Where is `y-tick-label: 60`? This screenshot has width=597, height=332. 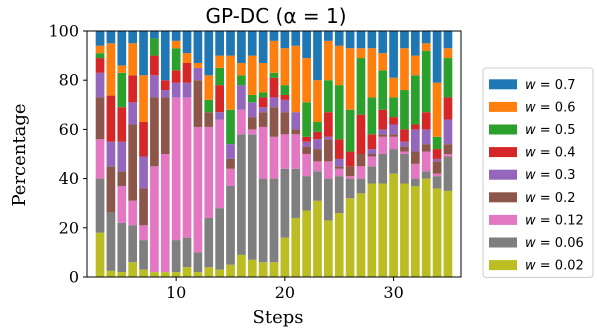 y-tick-label: 60 is located at coordinates (69, 129).